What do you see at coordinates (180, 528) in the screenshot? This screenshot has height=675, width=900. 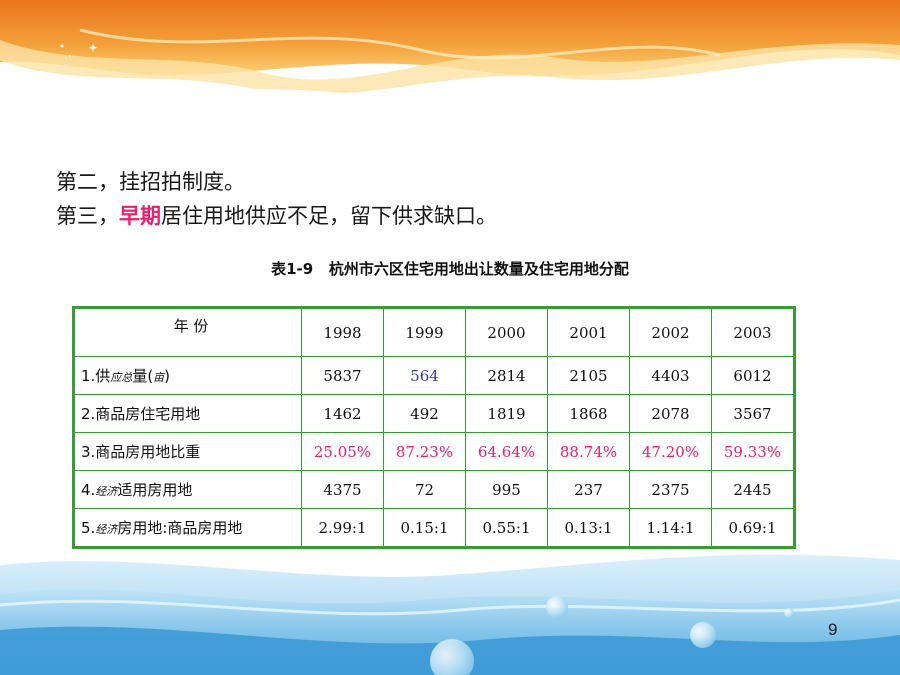 I see `label-text: 房用地:商品房用地` at bounding box center [180, 528].